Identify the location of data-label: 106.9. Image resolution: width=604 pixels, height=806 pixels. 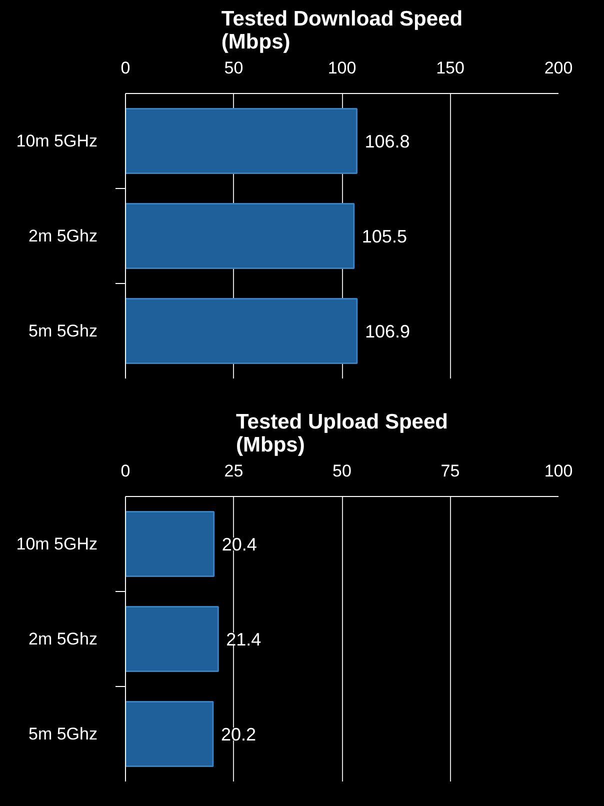
(387, 332).